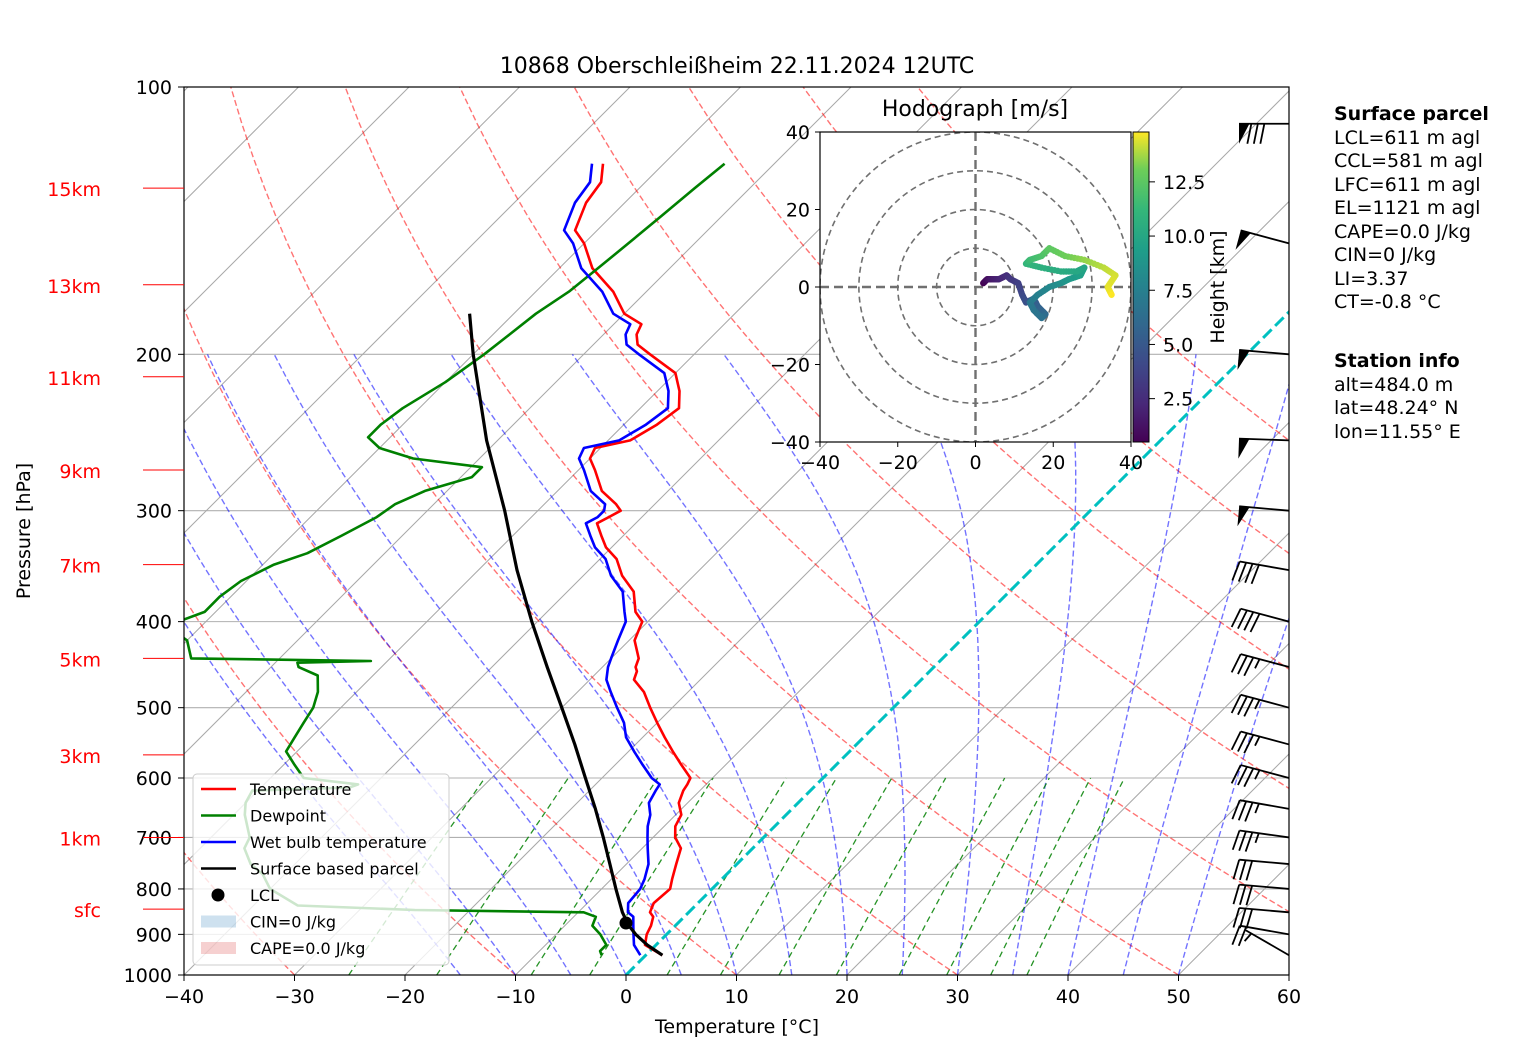 This screenshot has height=1060, width=1517. Describe the element at coordinates (515, 997) in the screenshot. I see `x-tick-label: −10` at that location.